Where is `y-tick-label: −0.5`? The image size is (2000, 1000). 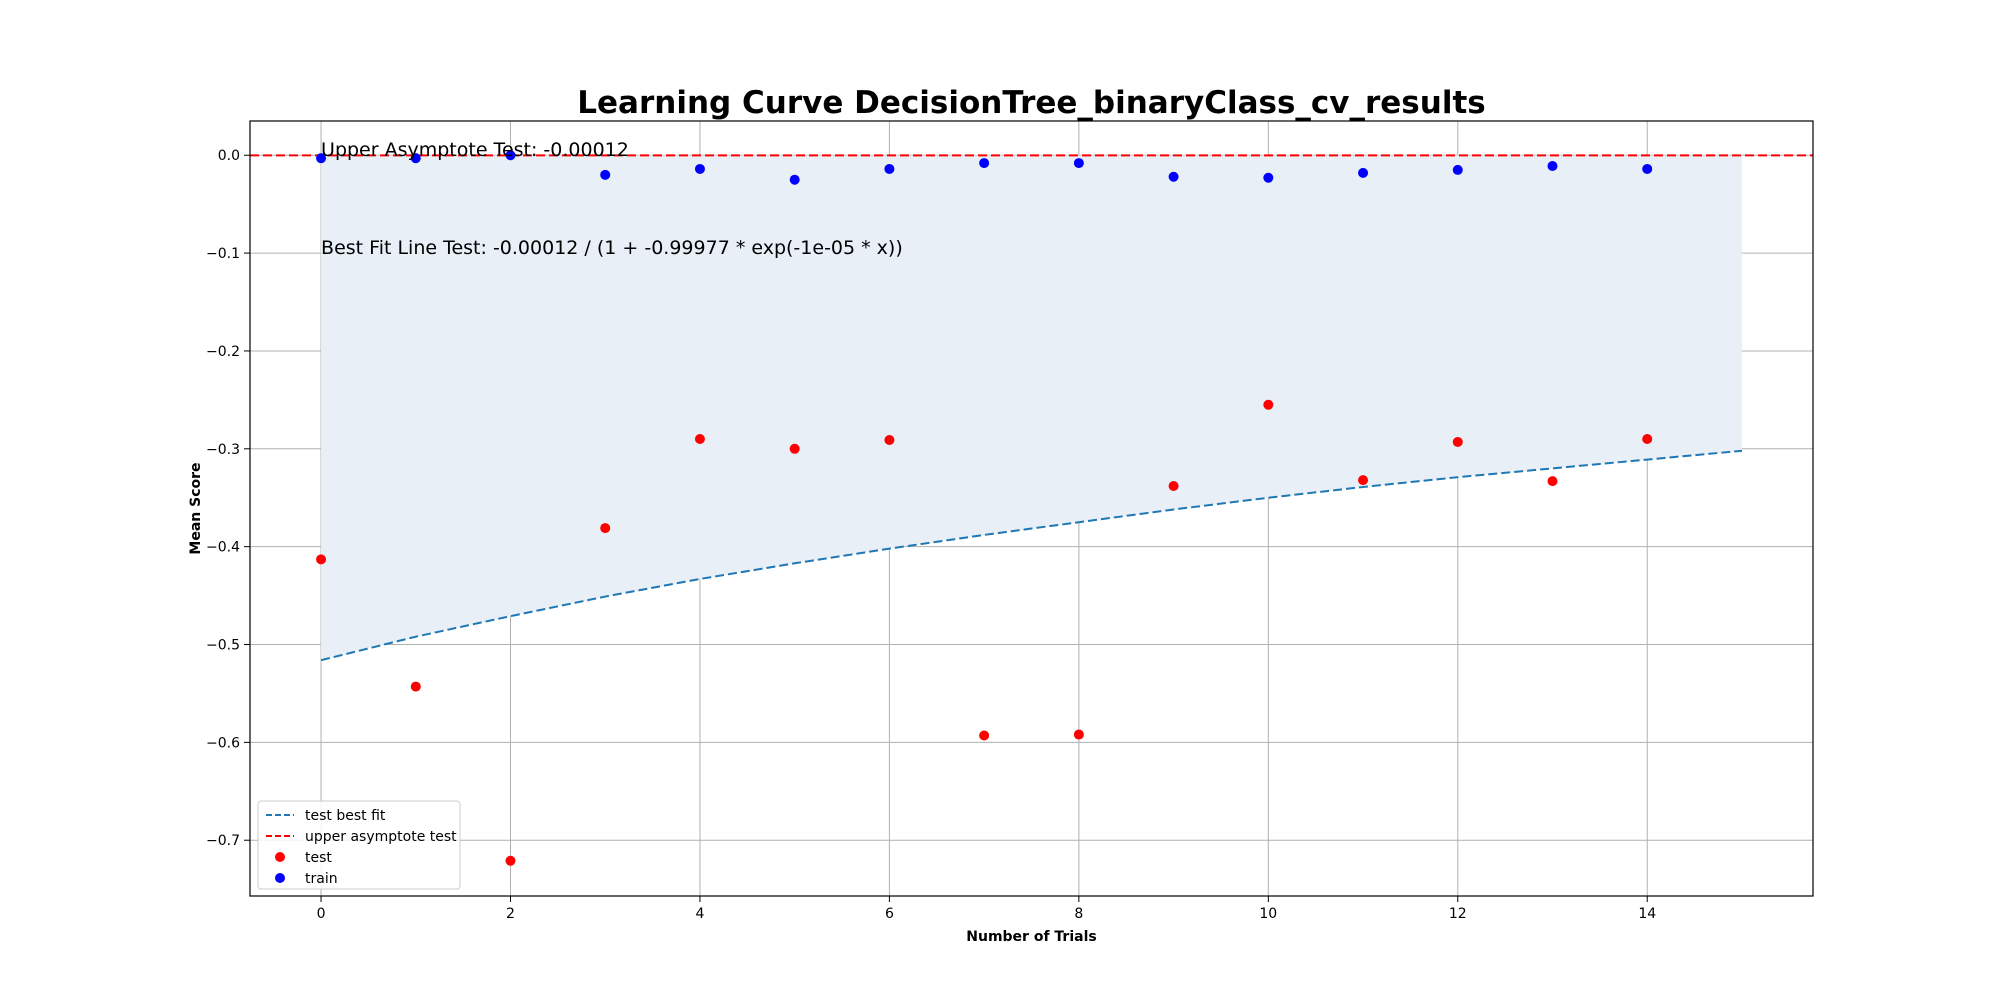
y-tick-label: −0.5 is located at coordinates (223, 646).